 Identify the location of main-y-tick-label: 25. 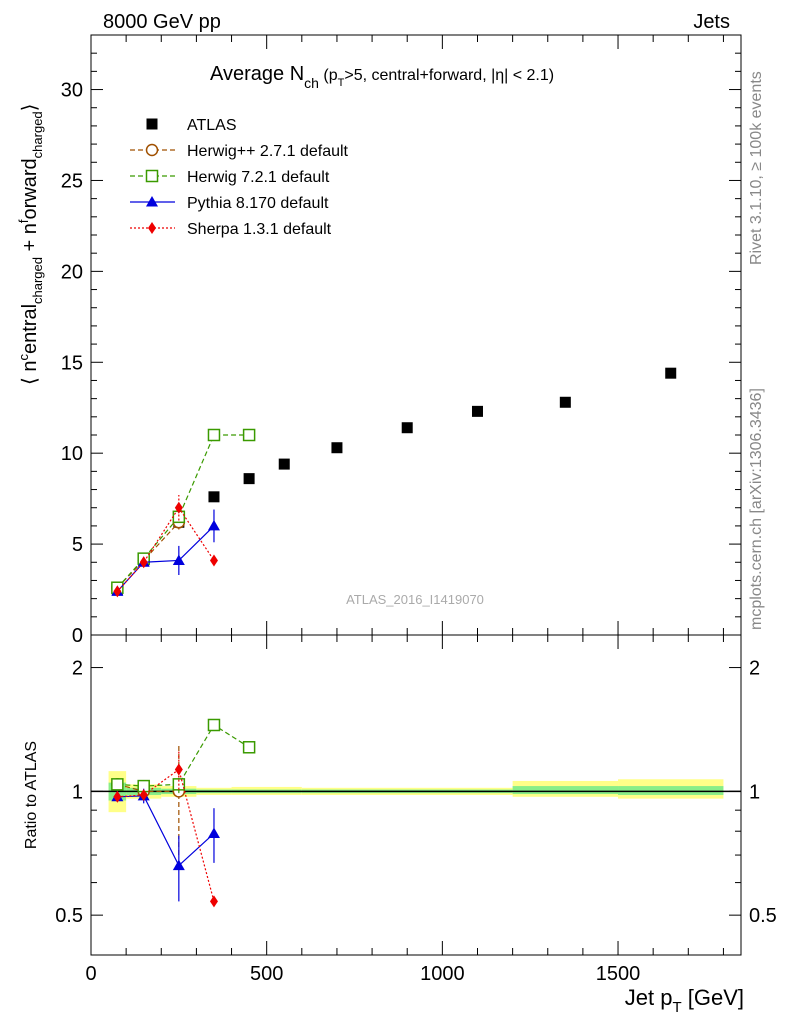
(72, 181).